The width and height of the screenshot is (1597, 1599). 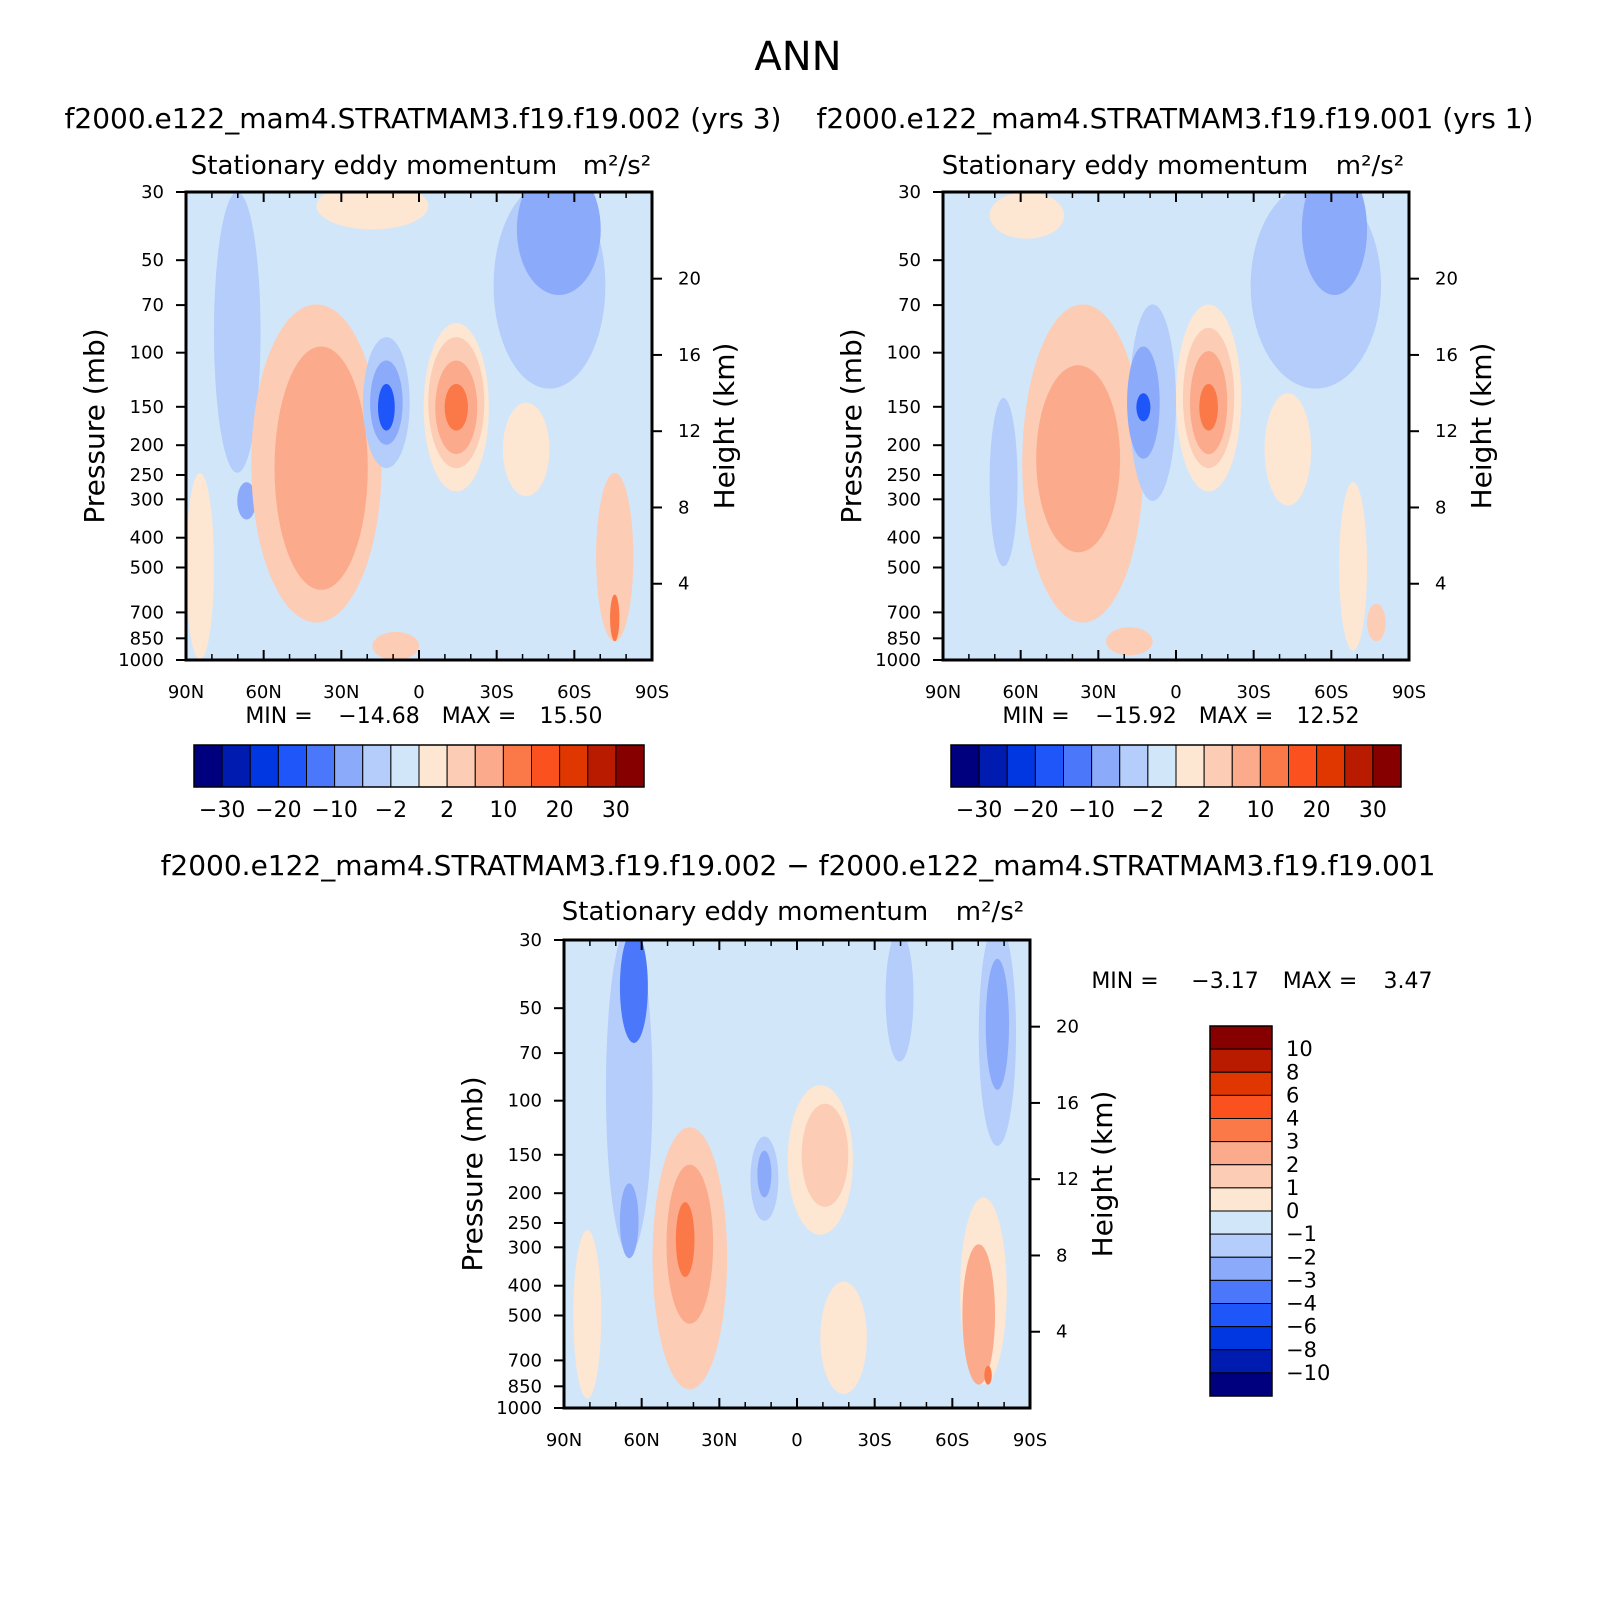 What do you see at coordinates (1301, 1257) in the screenshot?
I see `colorbar-label: −2` at bounding box center [1301, 1257].